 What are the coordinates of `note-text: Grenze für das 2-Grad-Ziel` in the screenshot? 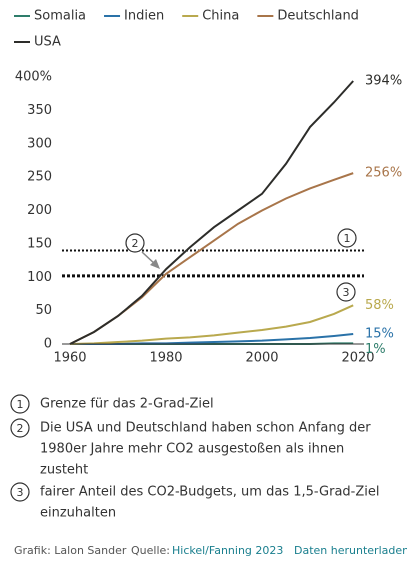 It's located at (127, 404).